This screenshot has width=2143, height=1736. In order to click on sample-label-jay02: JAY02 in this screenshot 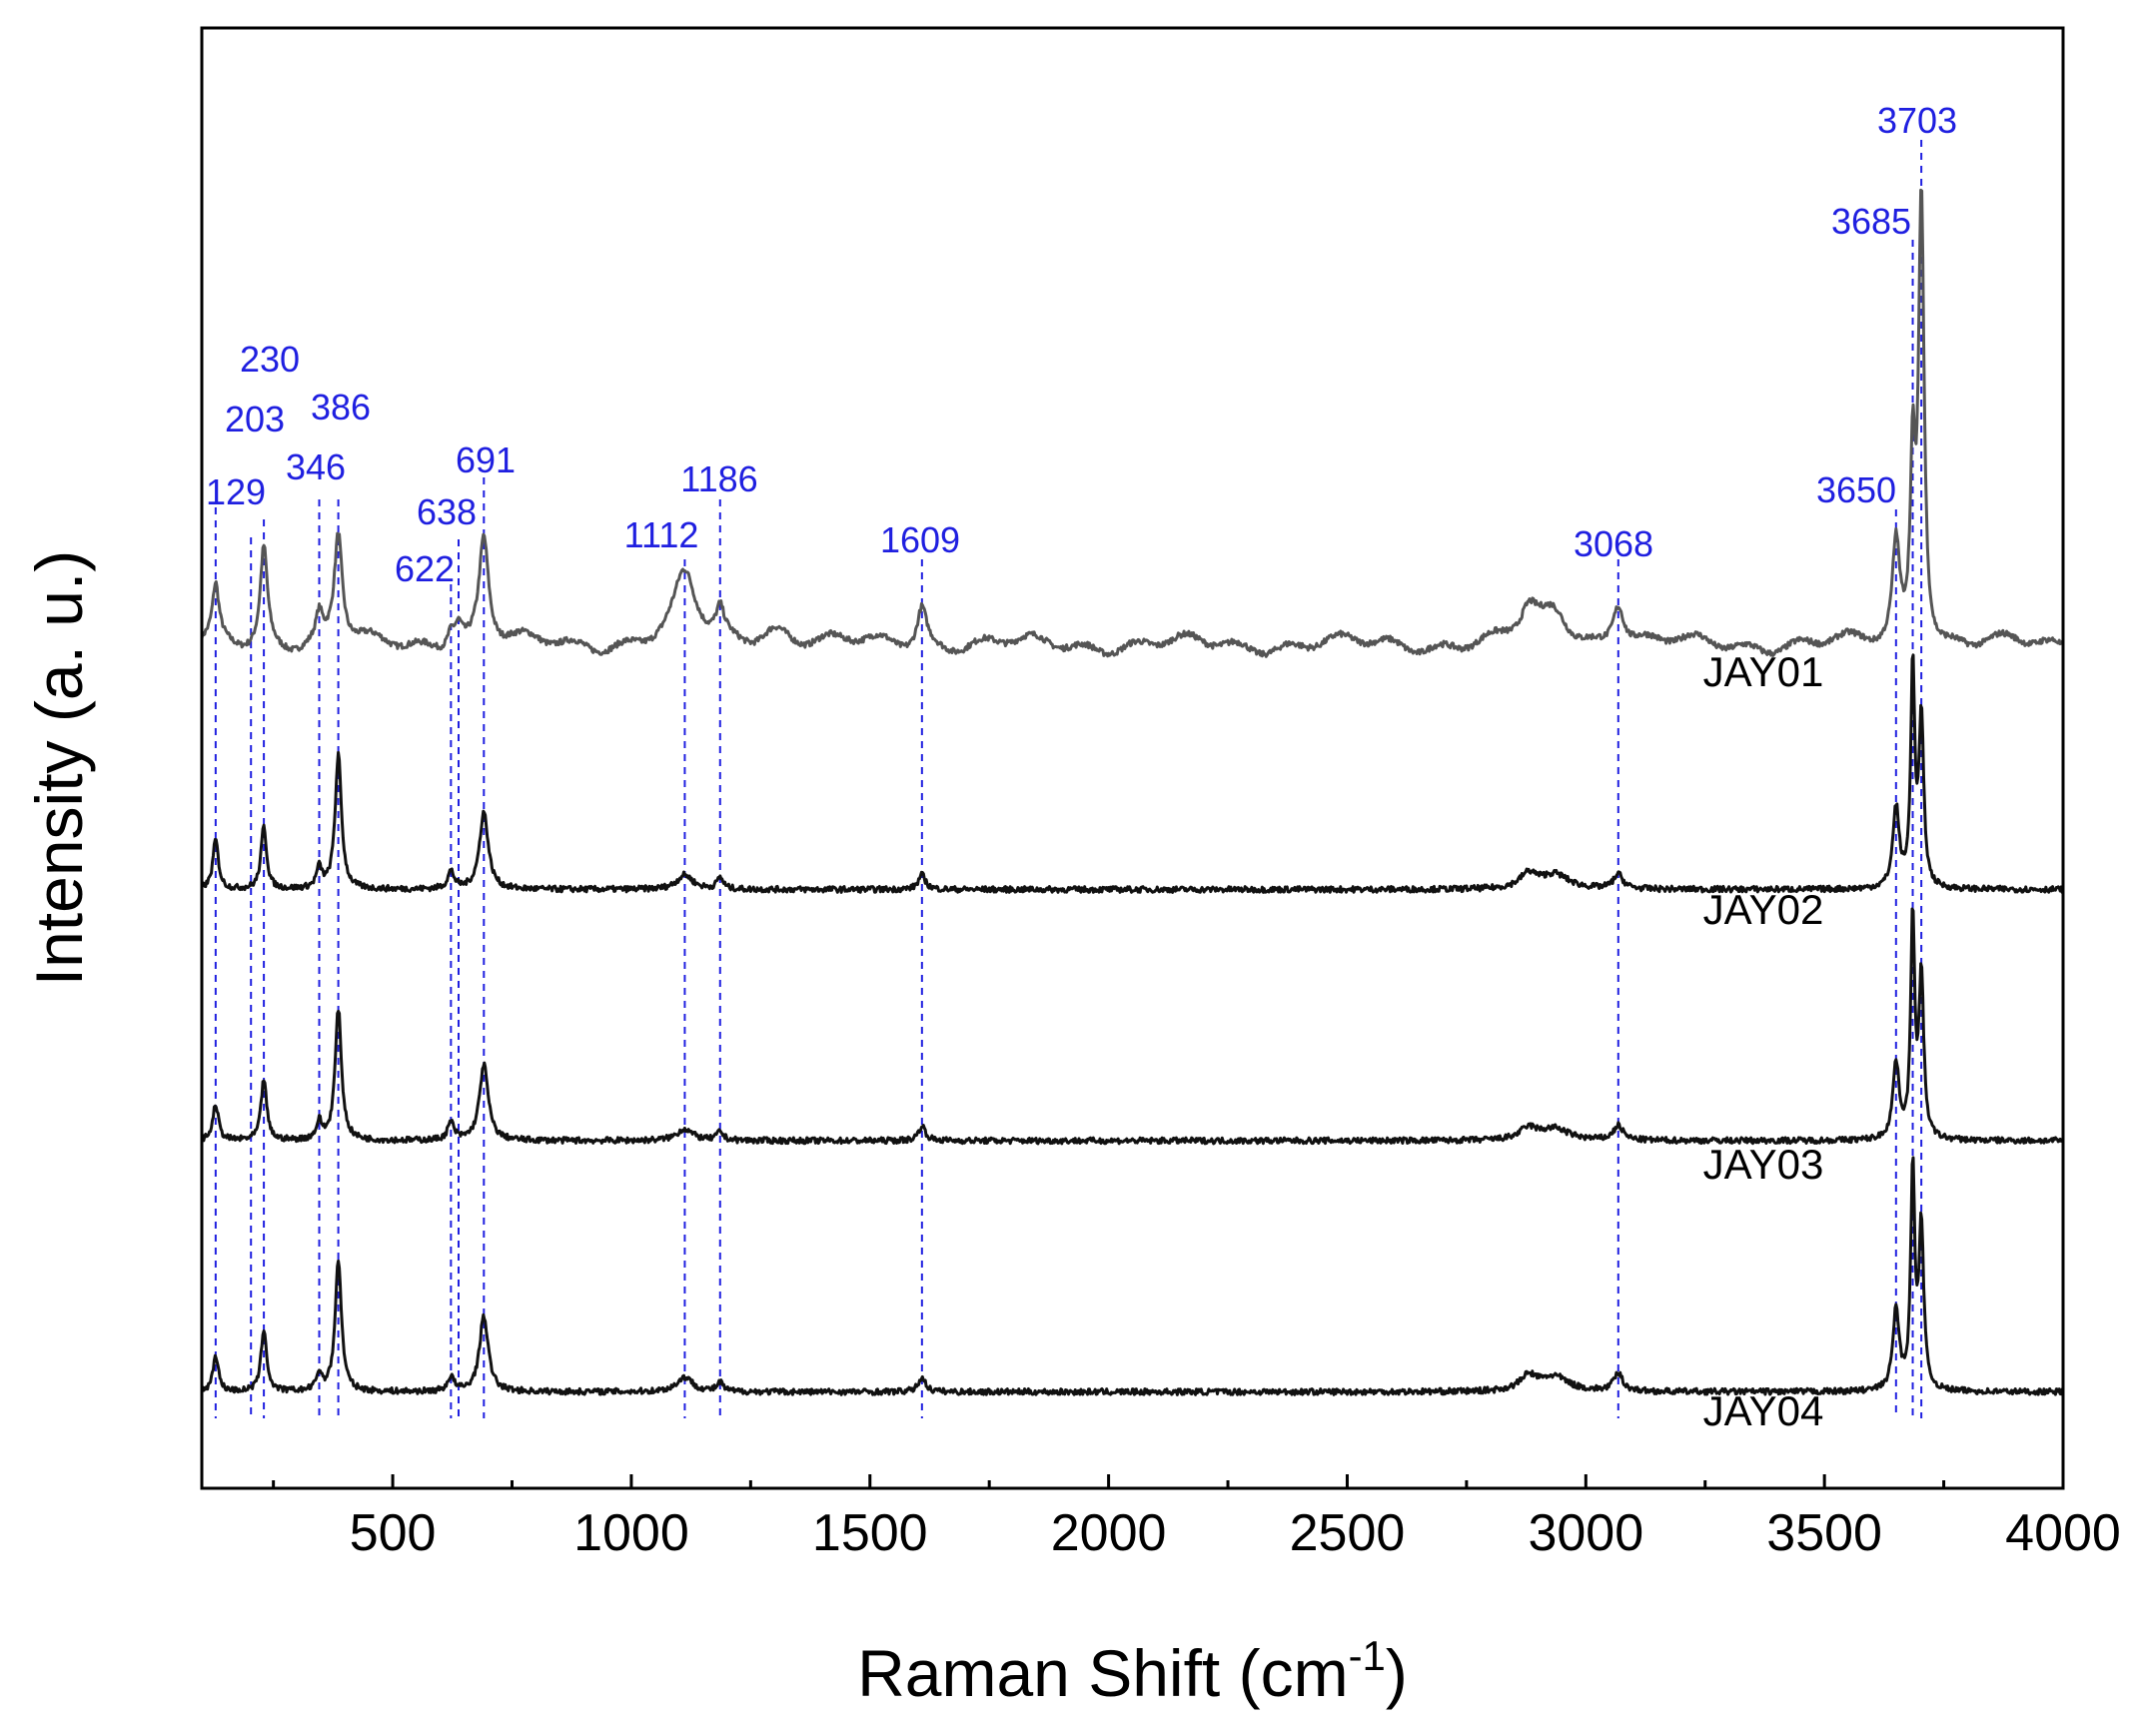, I will do `click(1763, 909)`.